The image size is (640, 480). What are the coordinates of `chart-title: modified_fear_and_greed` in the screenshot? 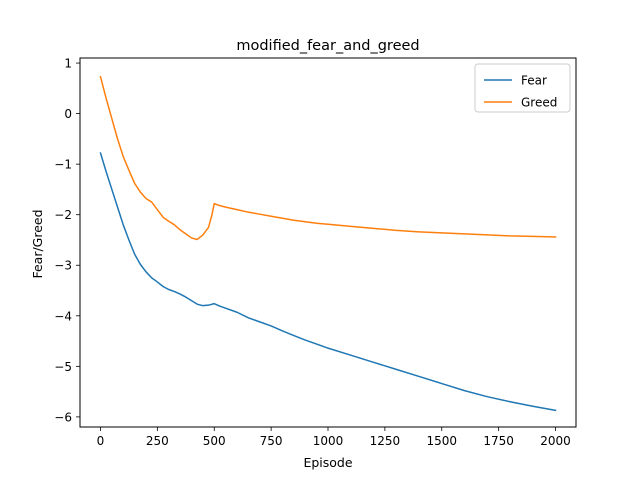 It's located at (327, 46).